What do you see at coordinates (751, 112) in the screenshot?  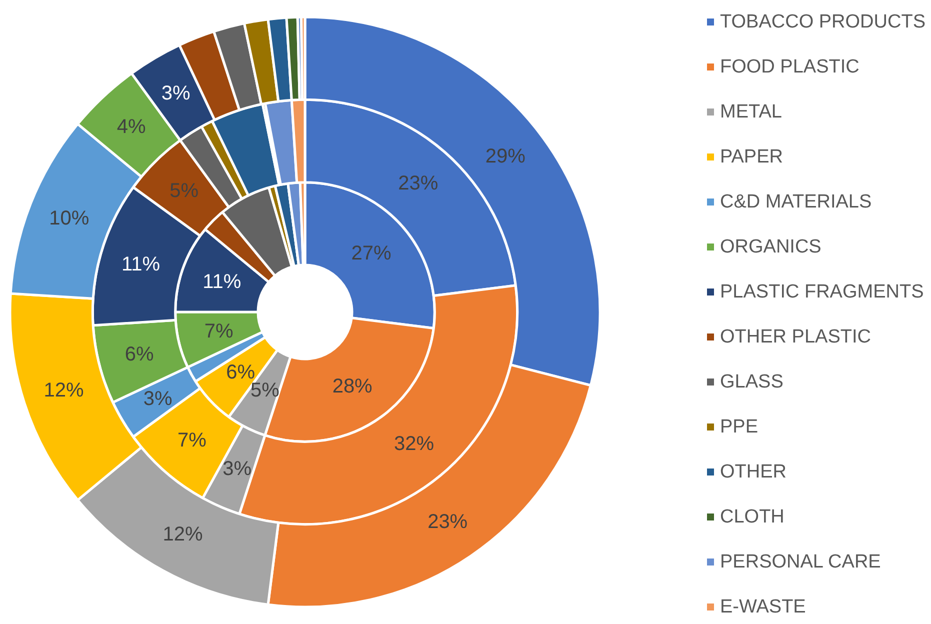 I see `legend-label: METAL` at bounding box center [751, 112].